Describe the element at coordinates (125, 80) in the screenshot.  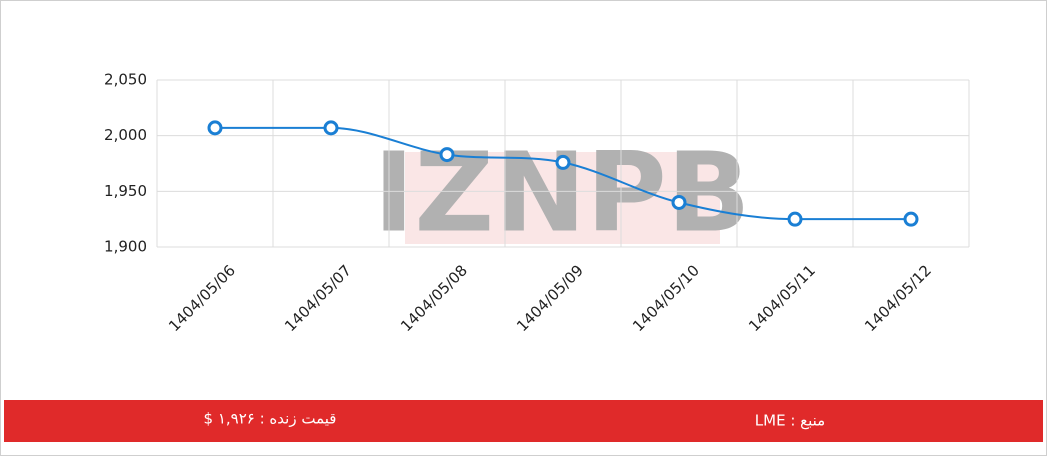
I see `y-tick-label: 2,050` at that location.